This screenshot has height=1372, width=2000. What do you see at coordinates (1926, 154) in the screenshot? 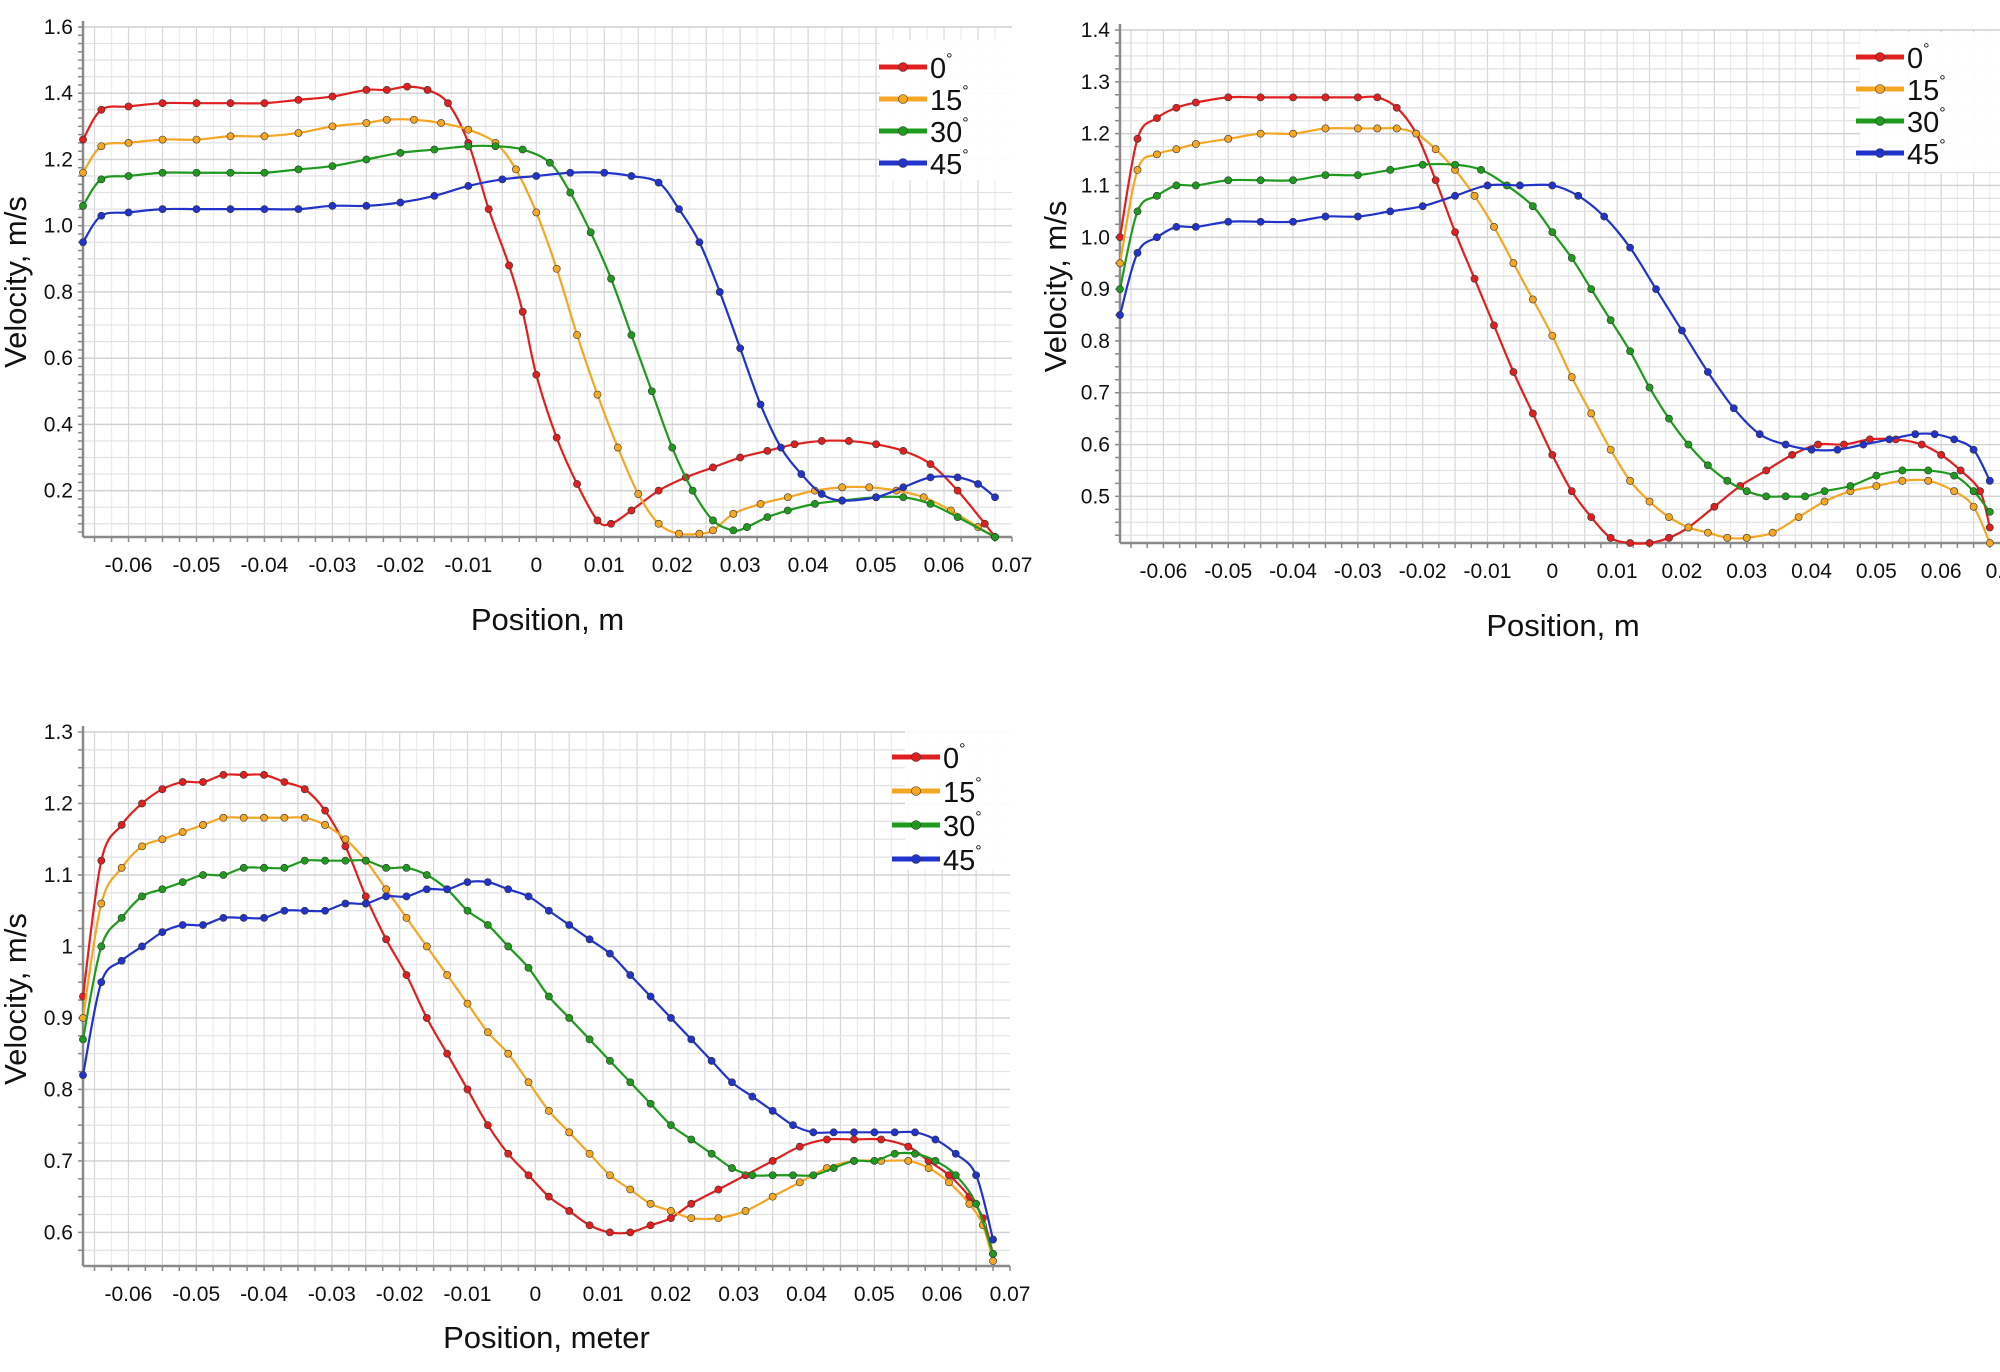
I see `legend-label: 45°` at bounding box center [1926, 154].